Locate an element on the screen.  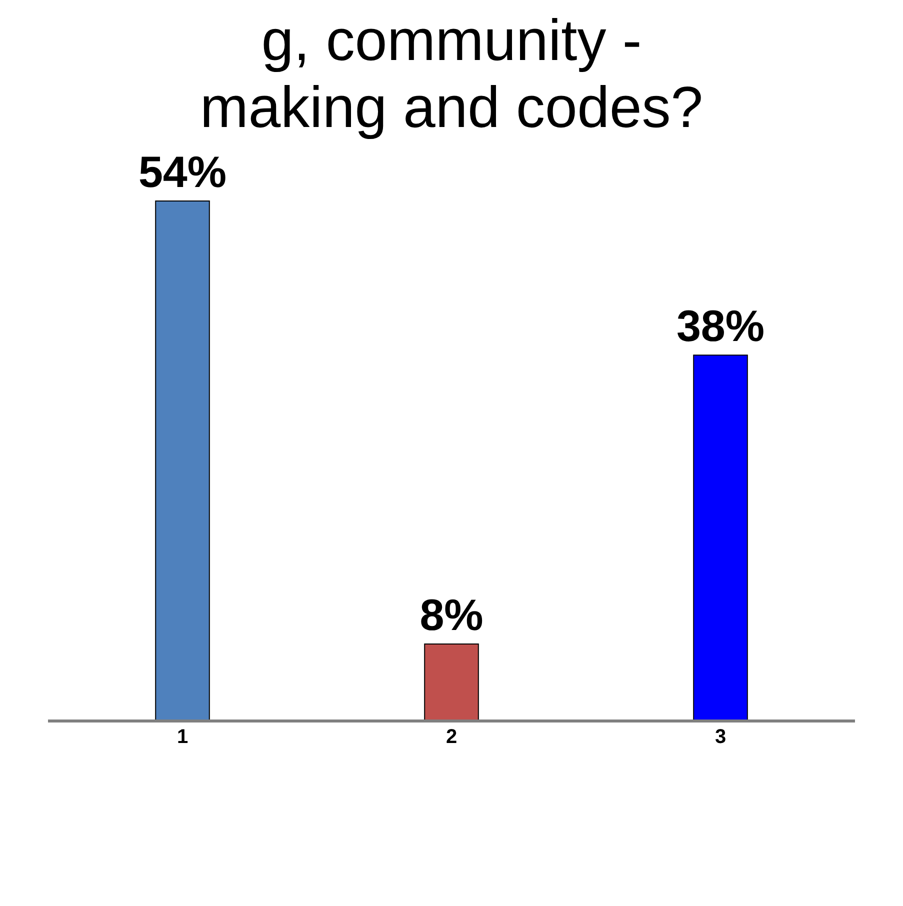
chart-title: g, community -making and codes? is located at coordinates (451, 75).